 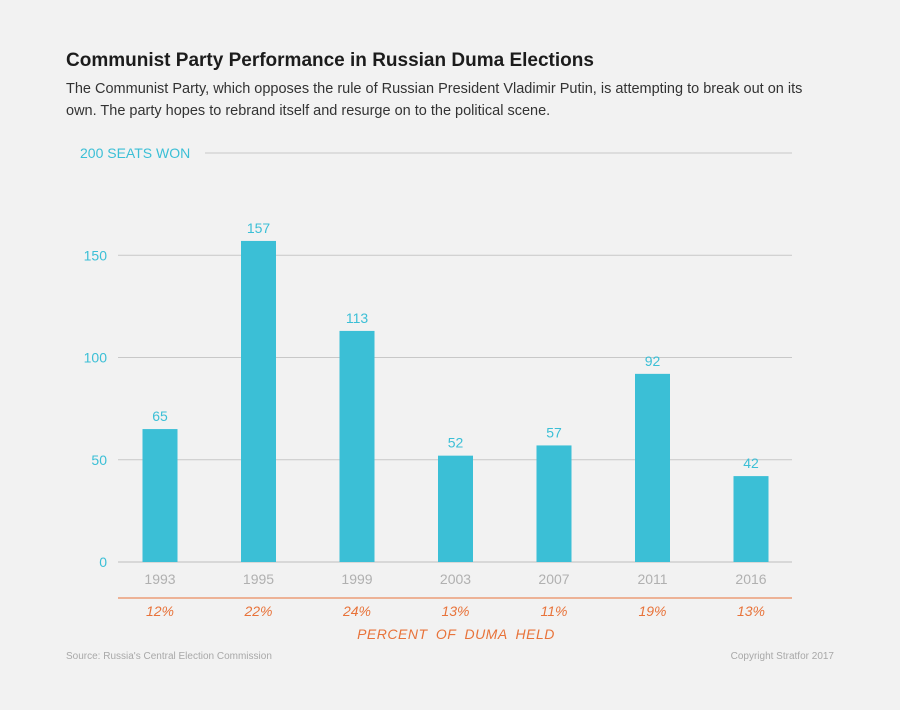 I want to click on x-tick-label-1999: 1999, so click(x=356, y=579).